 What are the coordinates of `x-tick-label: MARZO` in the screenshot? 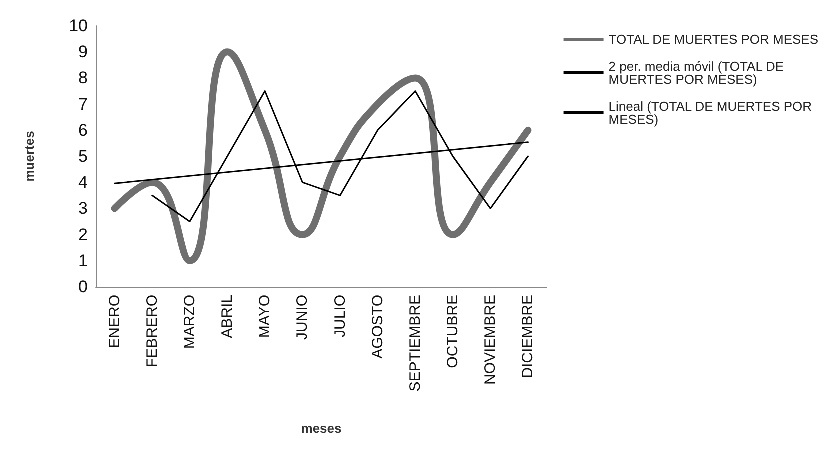 It's located at (189, 322).